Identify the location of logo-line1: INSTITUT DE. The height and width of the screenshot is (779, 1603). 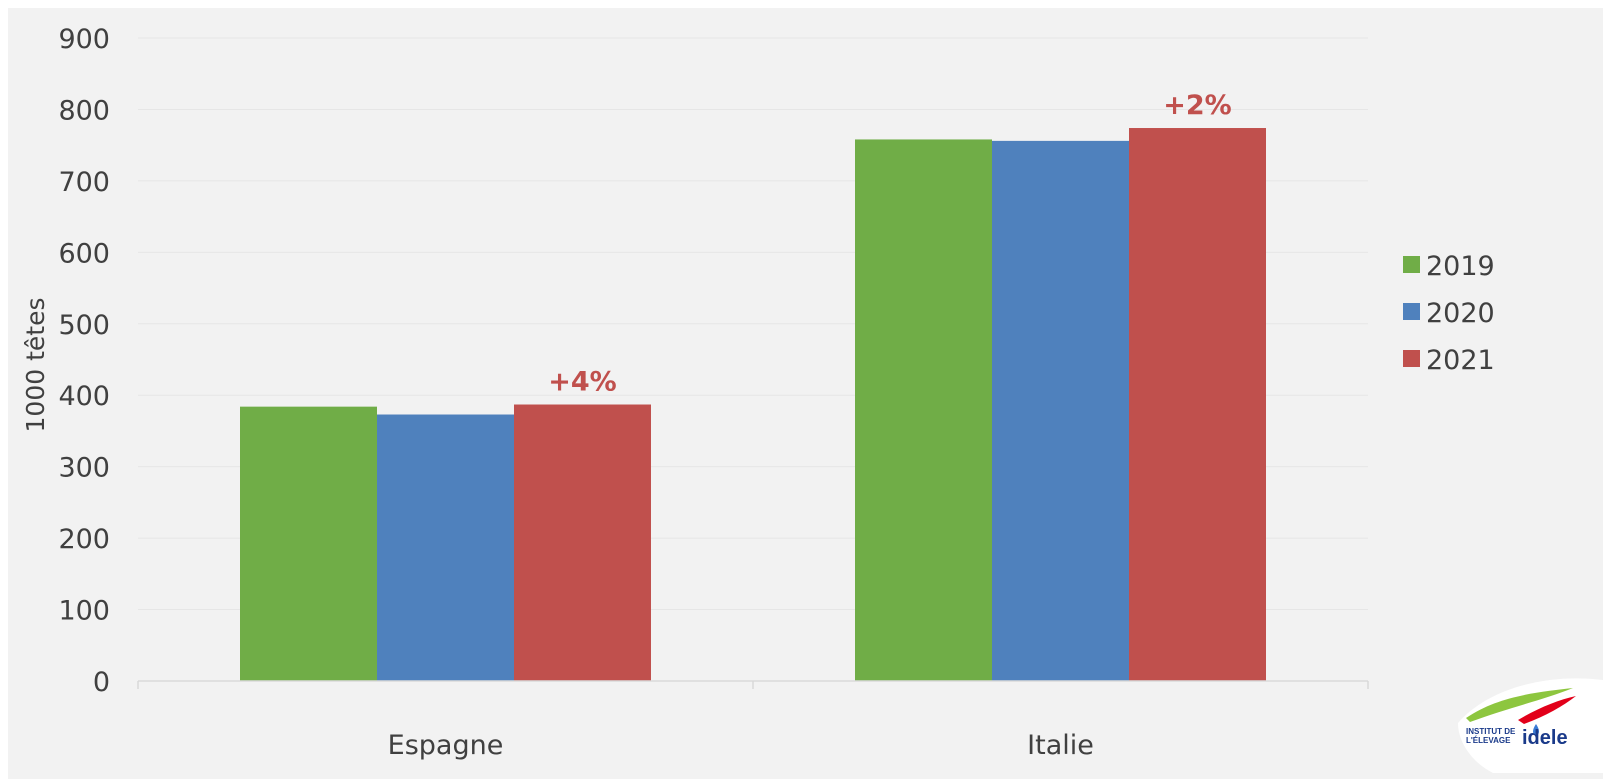
(1491, 731).